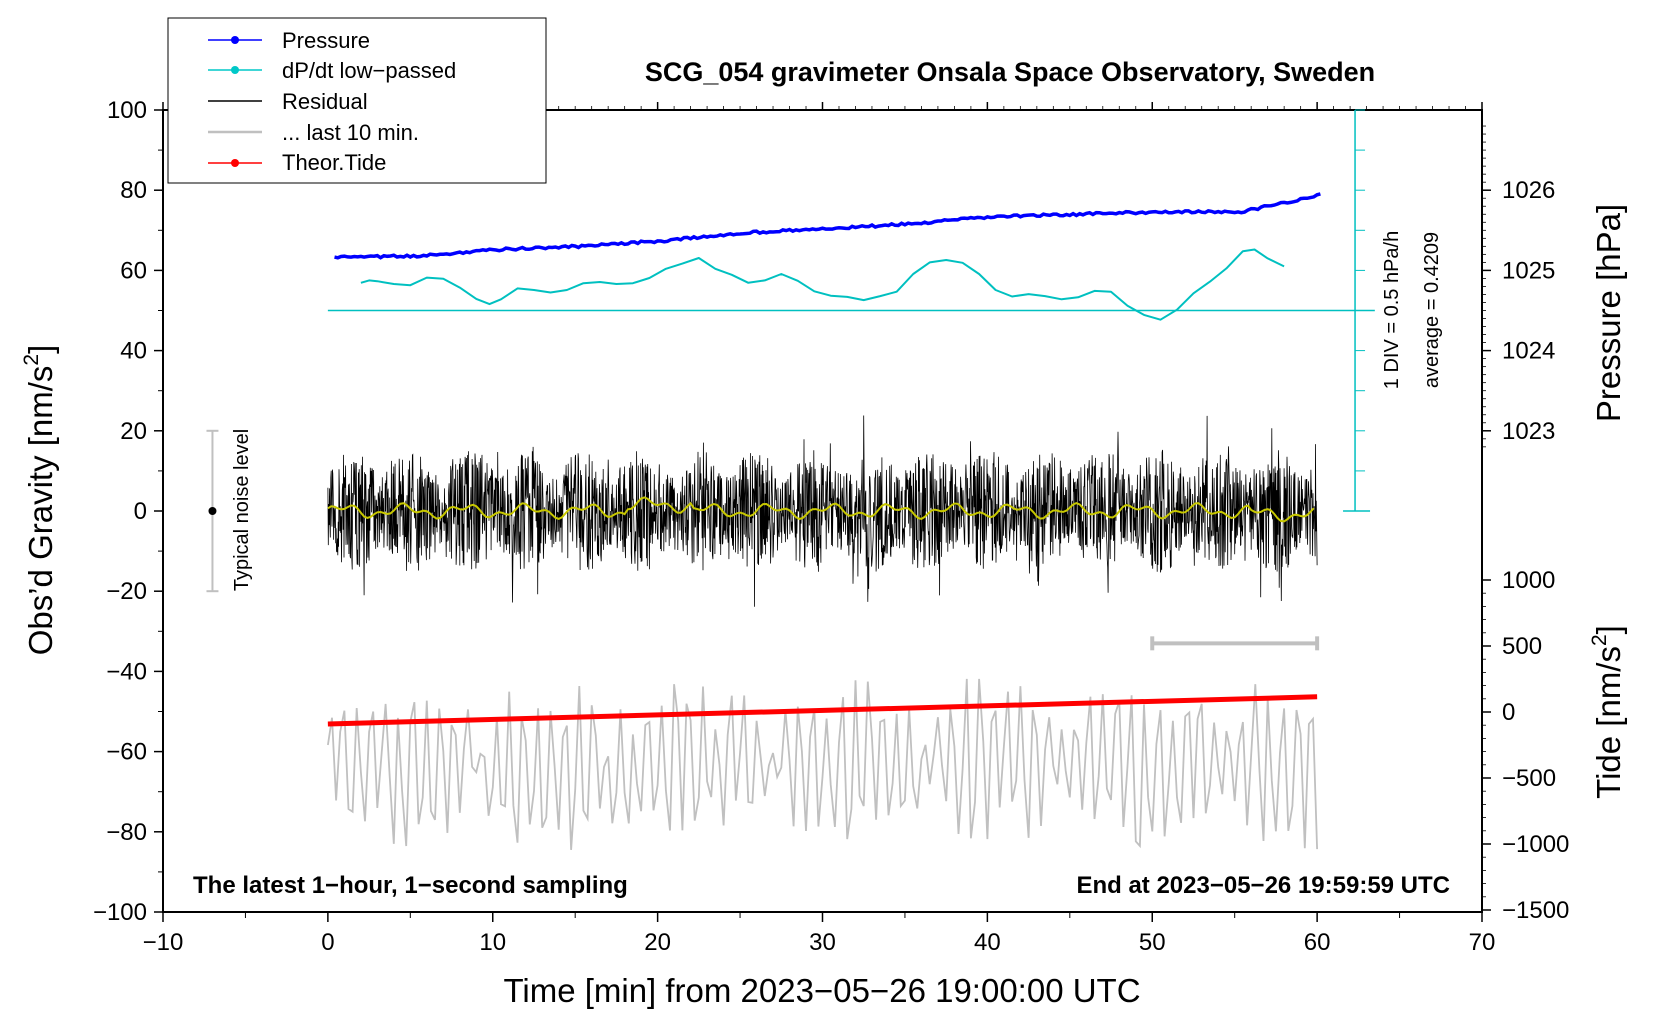  I want to click on y-tick-label: 100, so click(127, 110).